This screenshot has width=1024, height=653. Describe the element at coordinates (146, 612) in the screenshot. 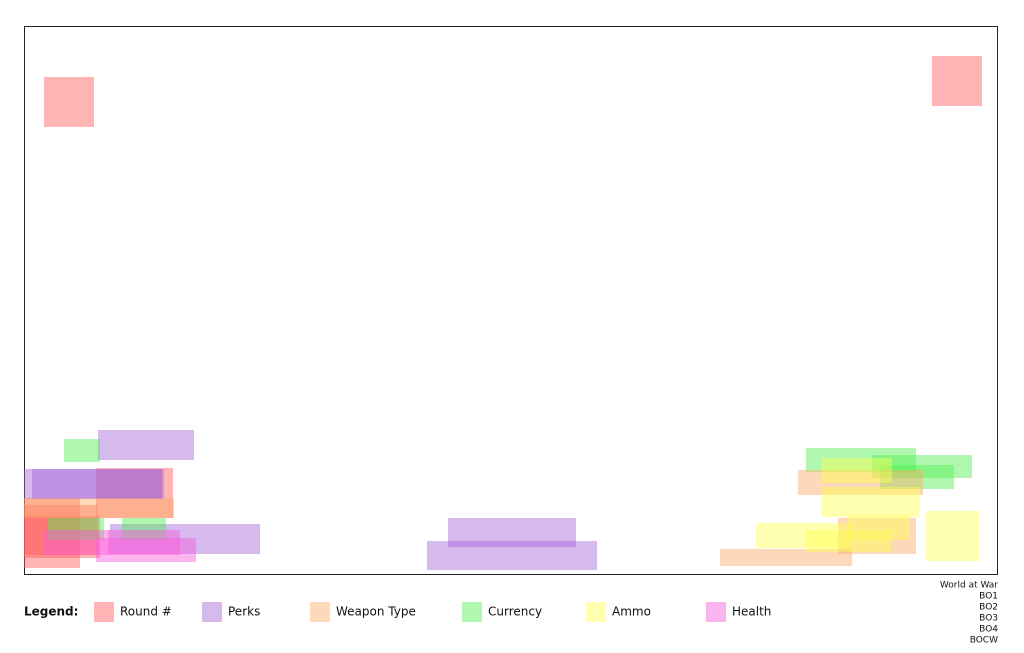

I see `legend-label: Round #` at that location.